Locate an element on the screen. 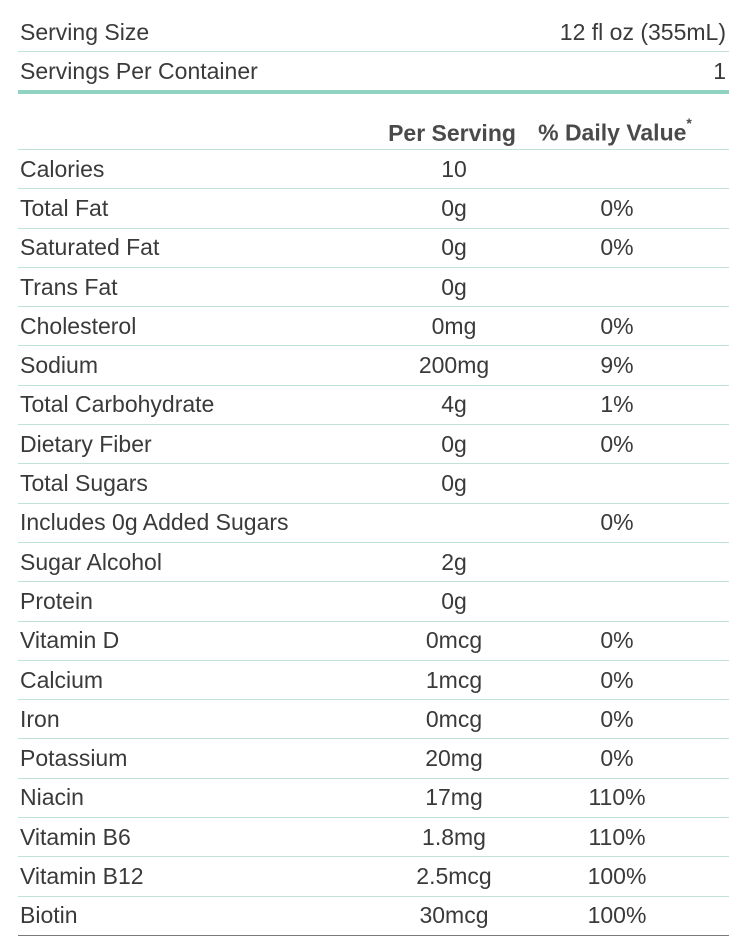 The height and width of the screenshot is (946, 742). nutrient-name: Includes 0g Added Sugars is located at coordinates (154, 522).